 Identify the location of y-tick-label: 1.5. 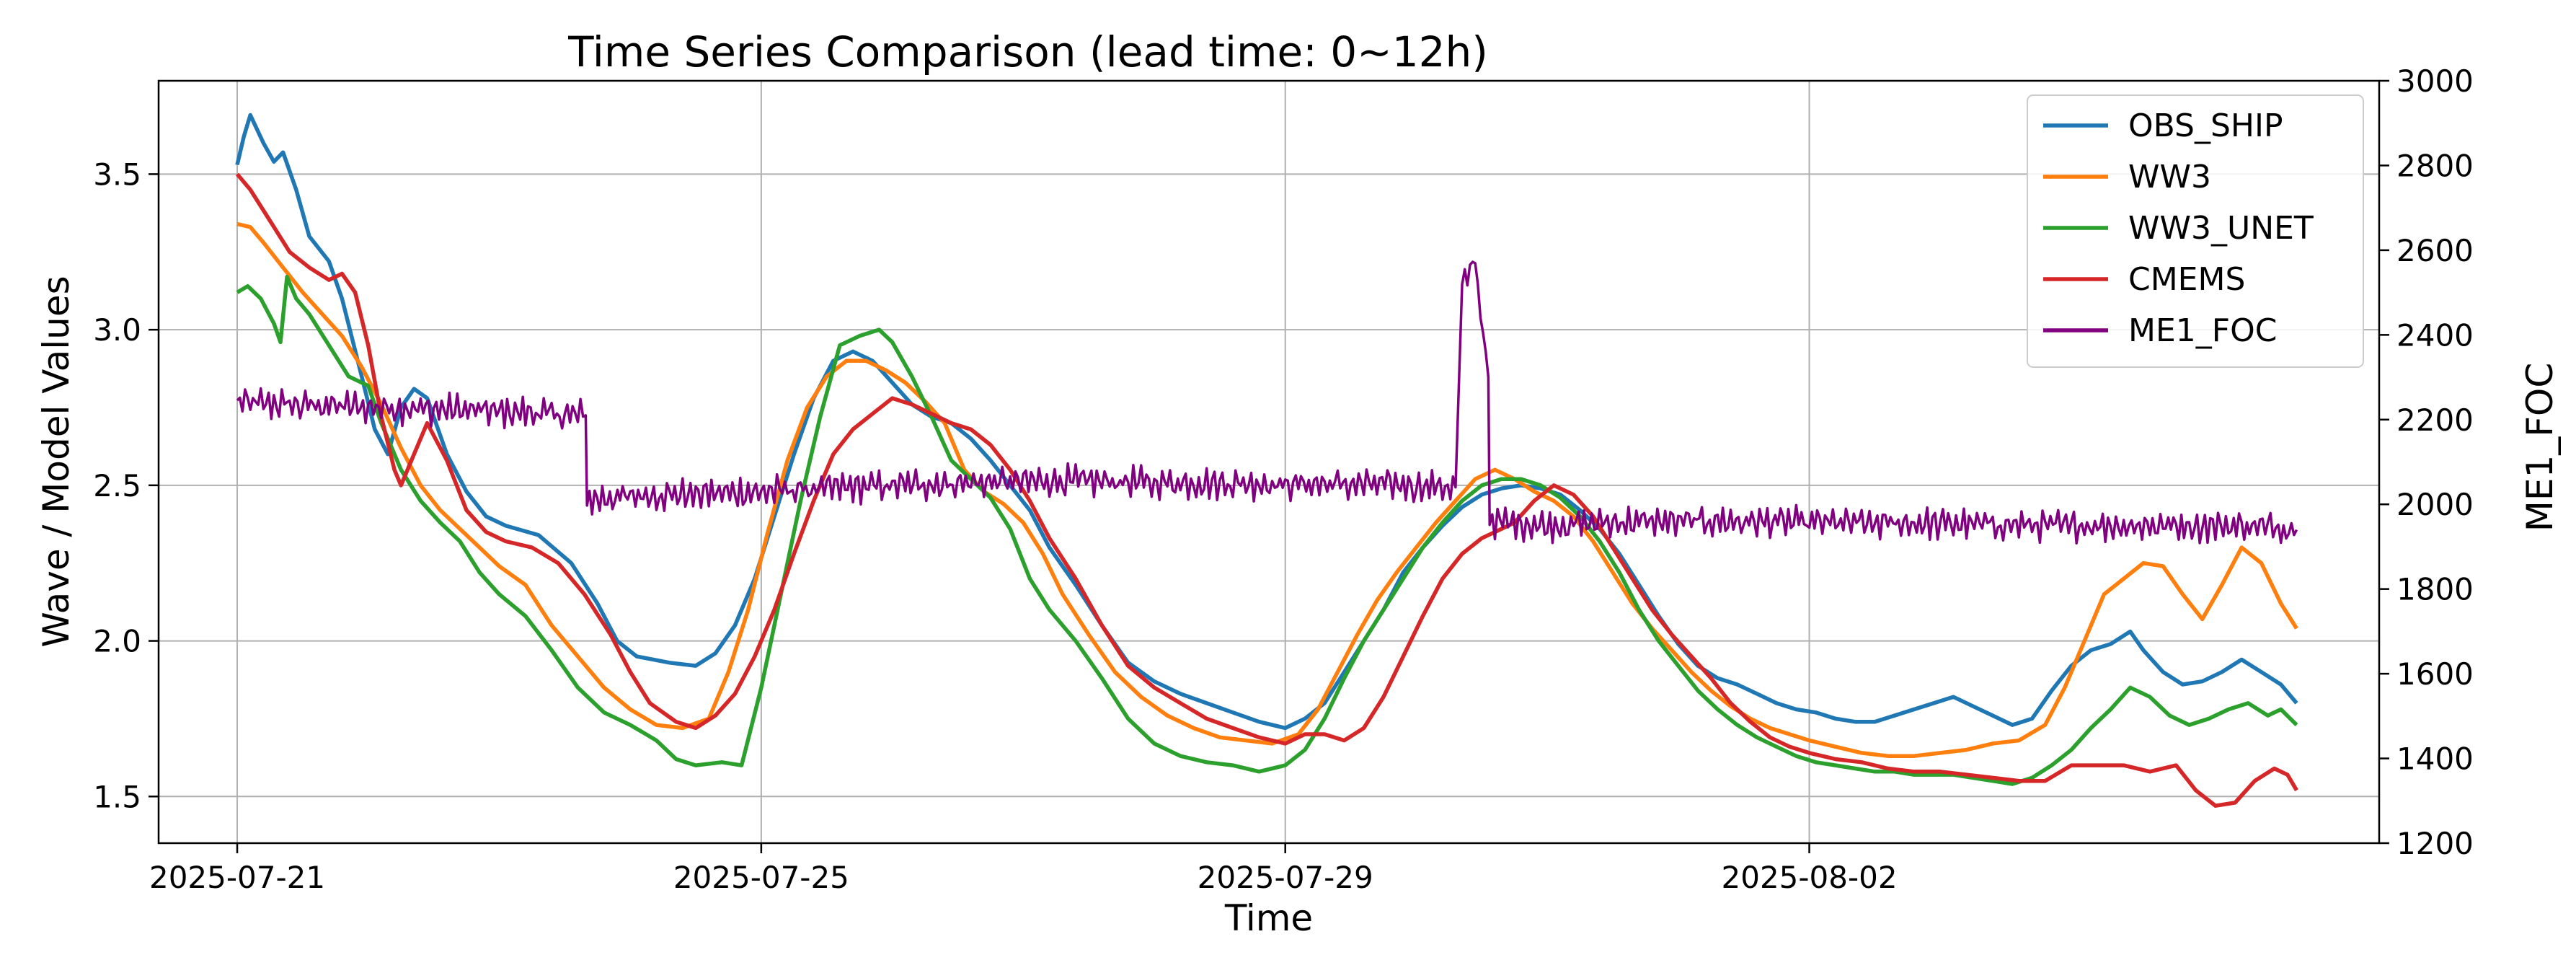
(117, 796).